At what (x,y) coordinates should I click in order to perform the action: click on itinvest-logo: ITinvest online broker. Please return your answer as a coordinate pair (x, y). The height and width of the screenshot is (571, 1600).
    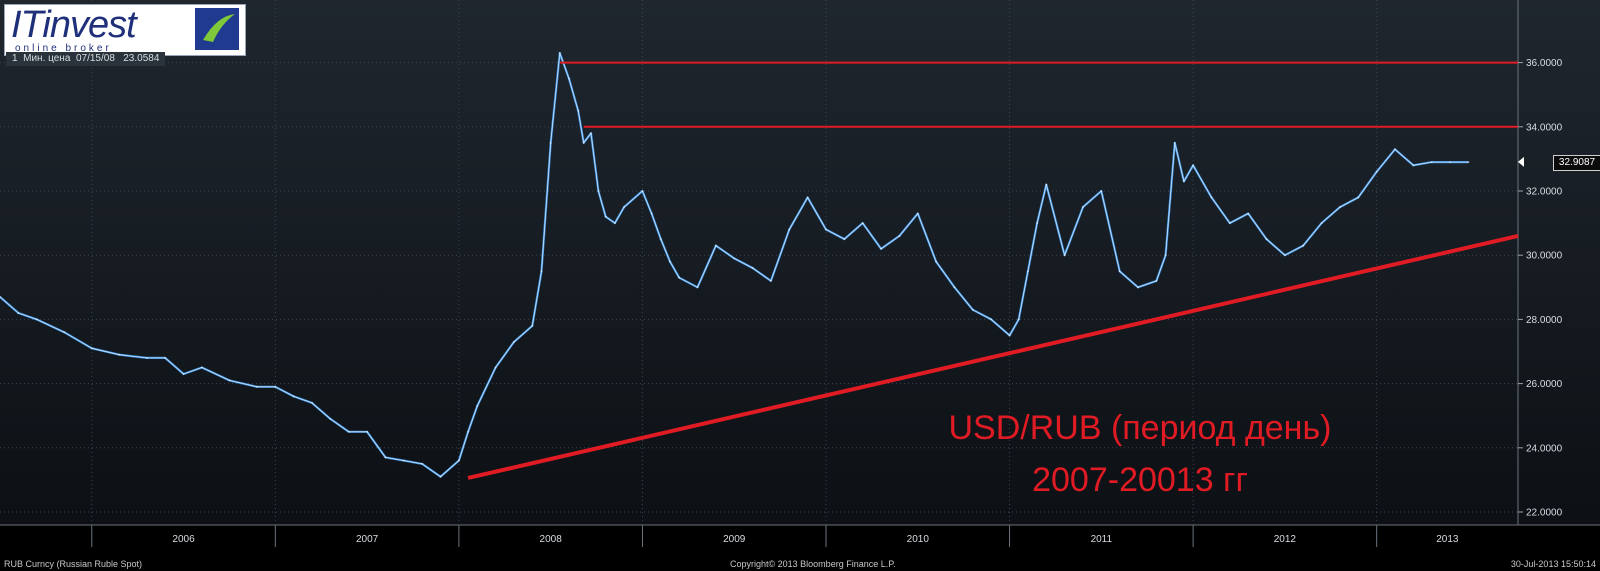
    Looking at the image, I should click on (125, 30).